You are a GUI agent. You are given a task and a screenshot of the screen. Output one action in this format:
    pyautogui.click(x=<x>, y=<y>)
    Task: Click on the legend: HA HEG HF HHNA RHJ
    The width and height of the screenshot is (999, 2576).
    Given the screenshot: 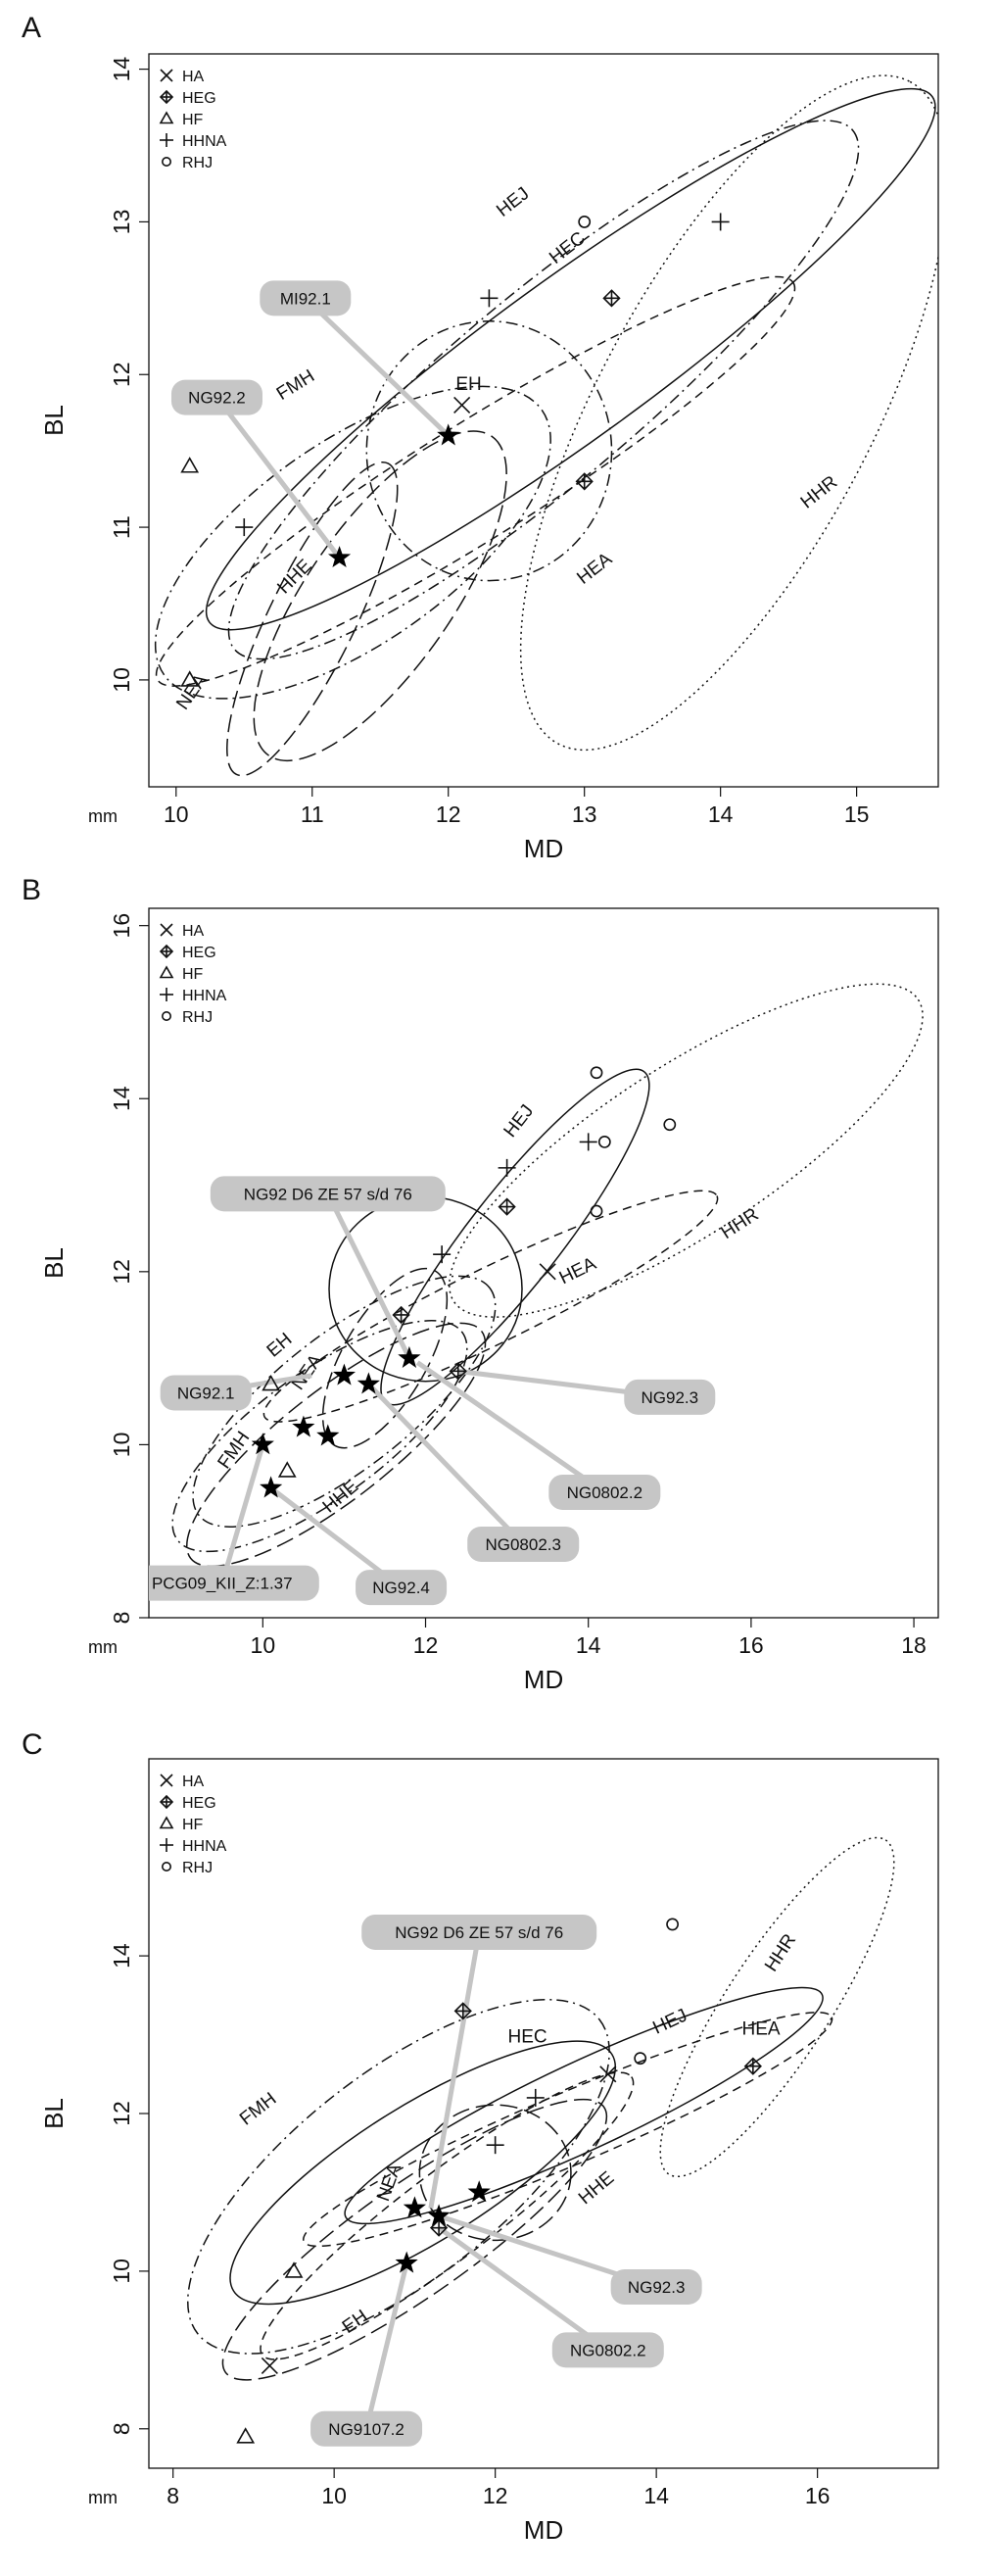 What is the action you would take?
    pyautogui.click(x=193, y=1825)
    